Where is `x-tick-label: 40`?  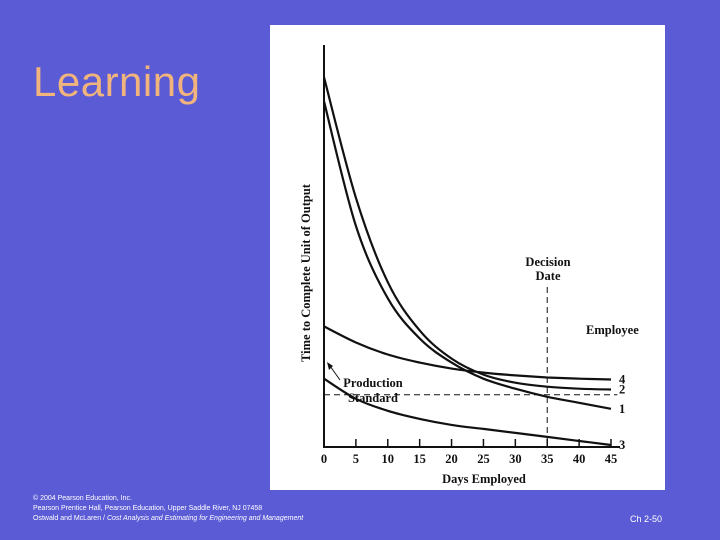 x-tick-label: 40 is located at coordinates (579, 459).